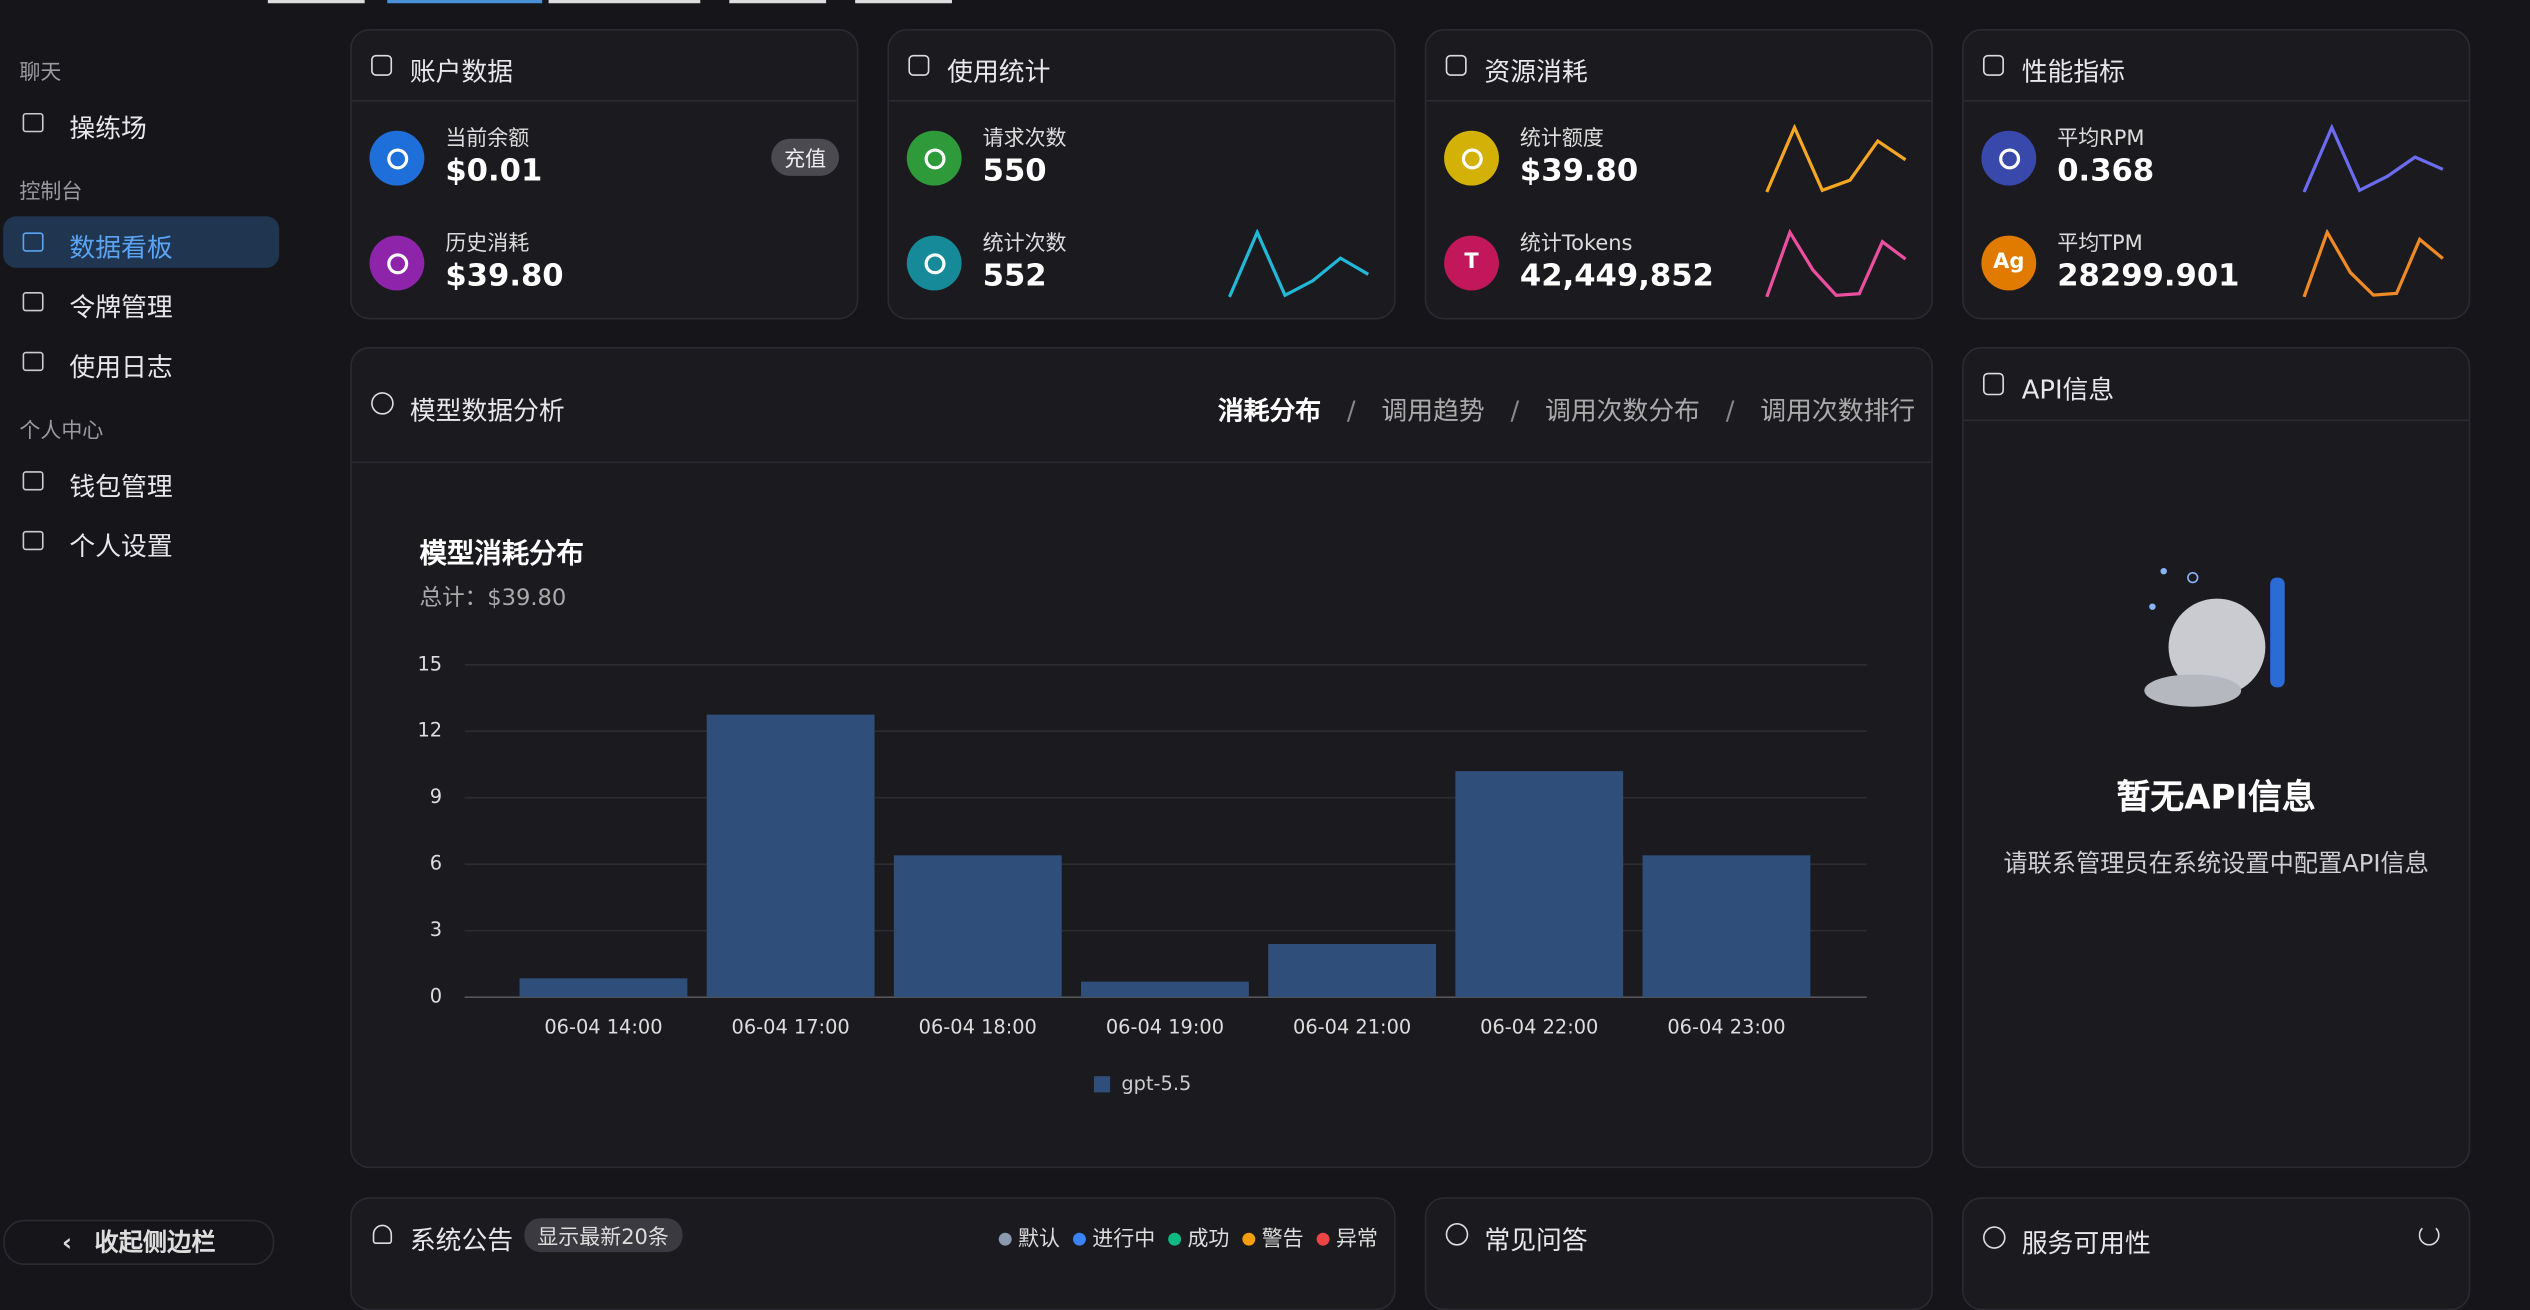 The image size is (2530, 1310). Describe the element at coordinates (66, 1242) in the screenshot. I see `chevron: ‹` at that location.